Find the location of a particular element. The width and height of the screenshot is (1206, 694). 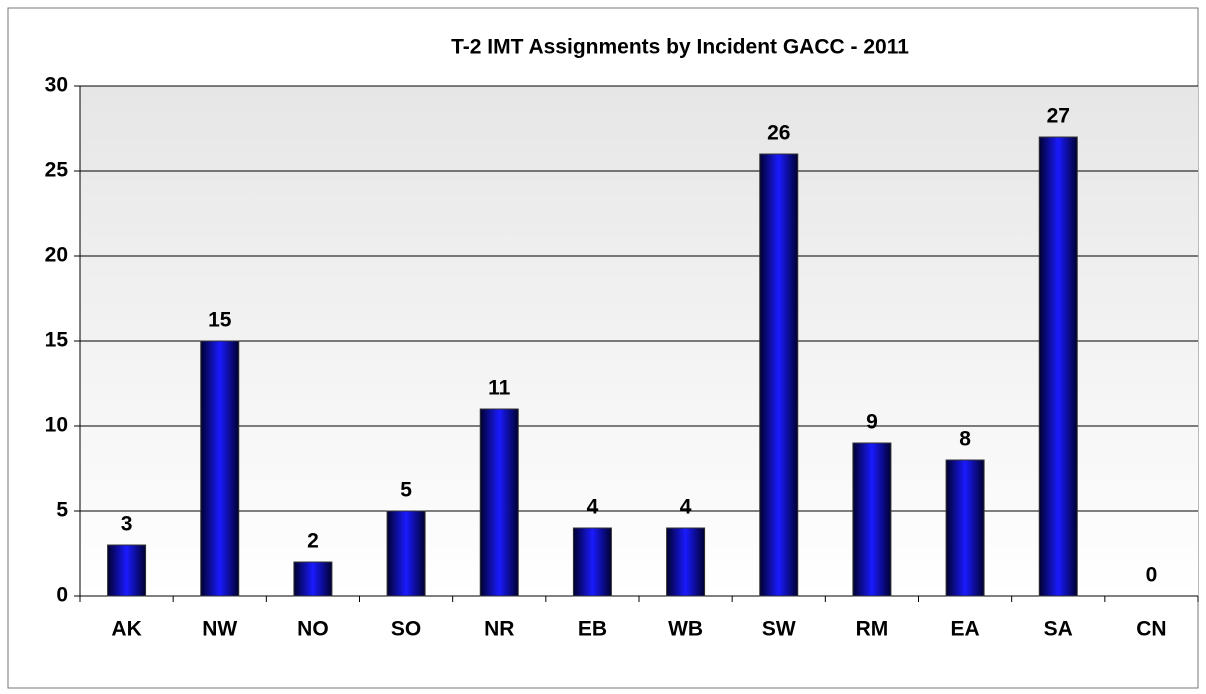

data-label: 11 is located at coordinates (499, 388).